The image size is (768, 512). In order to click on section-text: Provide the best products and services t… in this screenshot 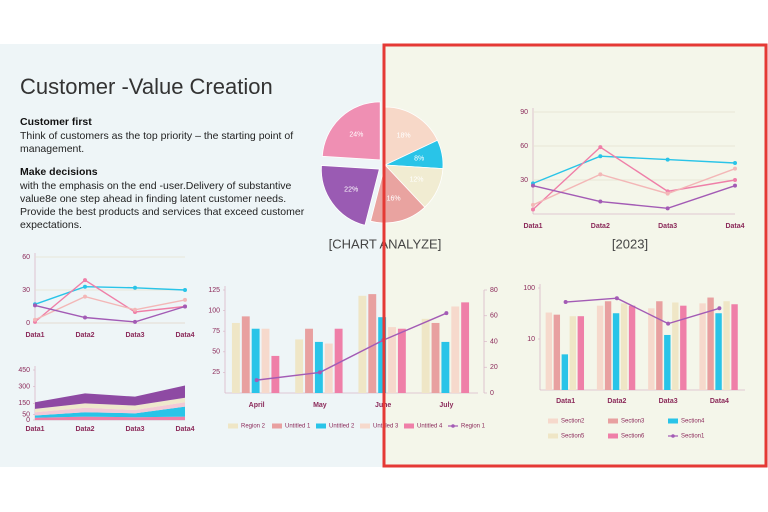, I will do `click(162, 212)`.